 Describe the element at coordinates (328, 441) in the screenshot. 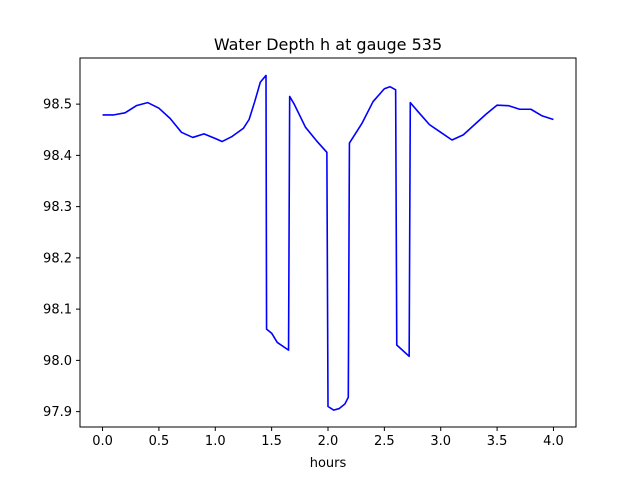

I see `x-tick-label: 2.0` at that location.